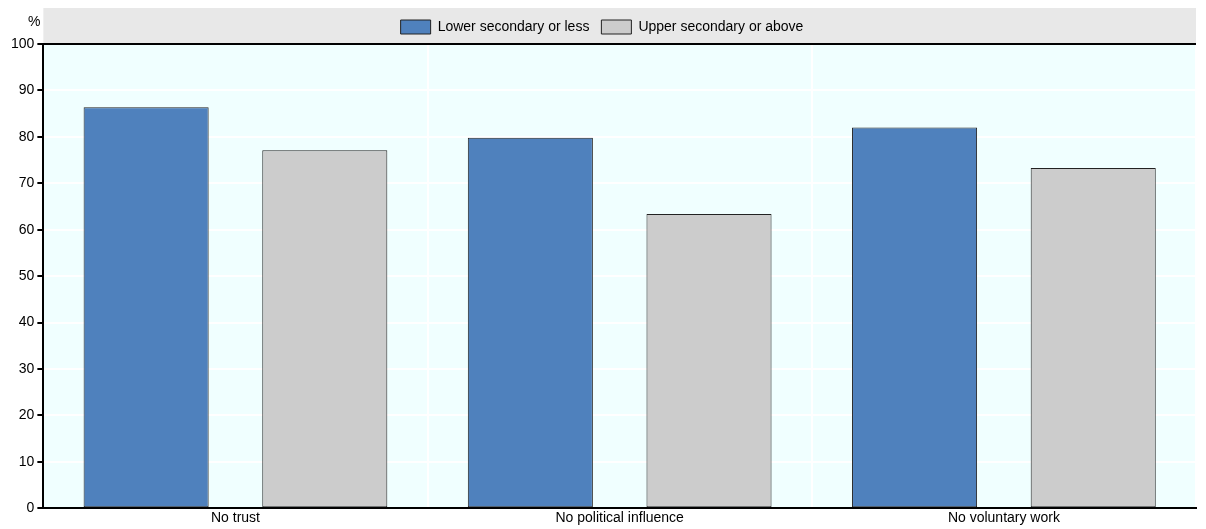  What do you see at coordinates (26, 321) in the screenshot?
I see `y-tick-label: 40` at bounding box center [26, 321].